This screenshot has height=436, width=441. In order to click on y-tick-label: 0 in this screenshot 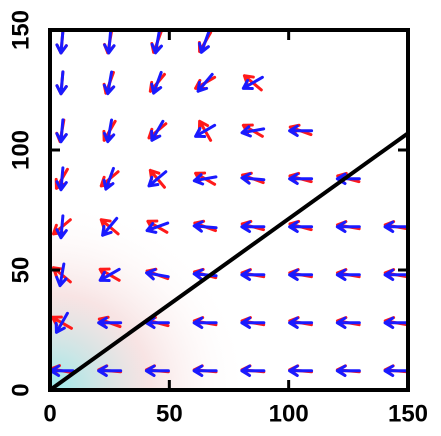, I will do `click(20, 389)`.